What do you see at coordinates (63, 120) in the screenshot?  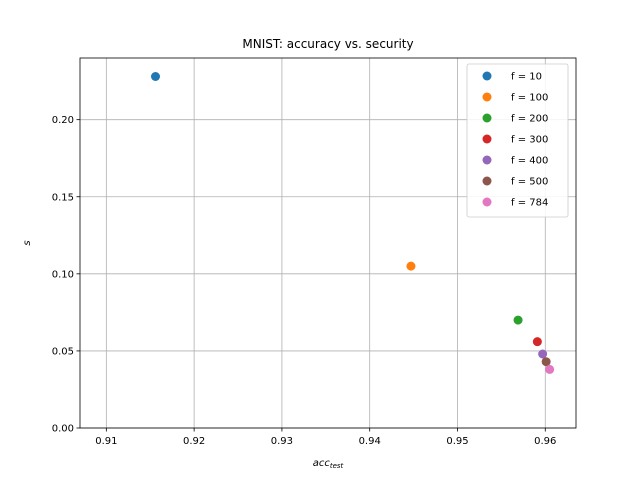 I see `y-tick-label: 0.20` at bounding box center [63, 120].